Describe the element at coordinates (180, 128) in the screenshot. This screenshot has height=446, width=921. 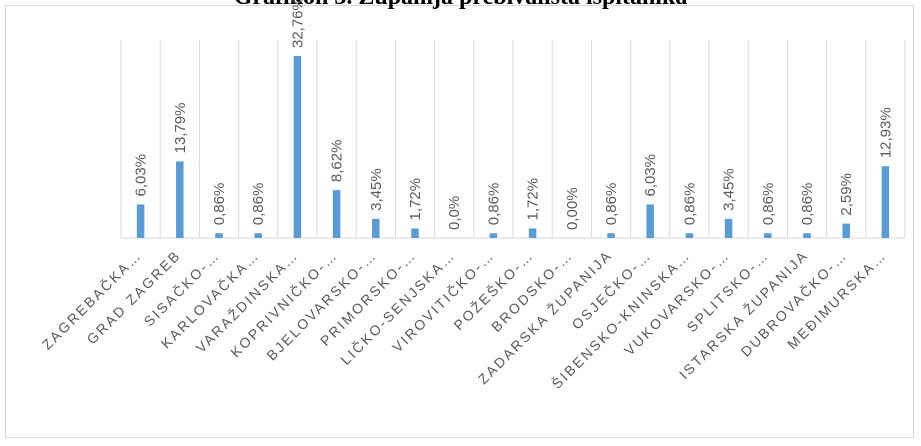
I see `data-label: 13,79%` at that location.